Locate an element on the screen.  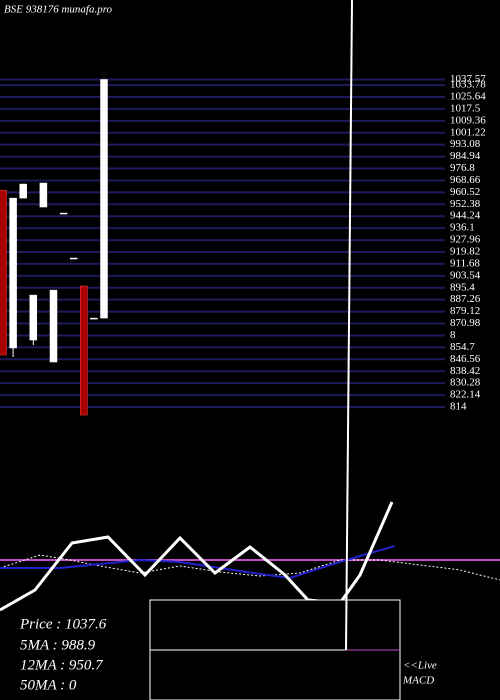
macd-label: MACD is located at coordinates (418, 681).